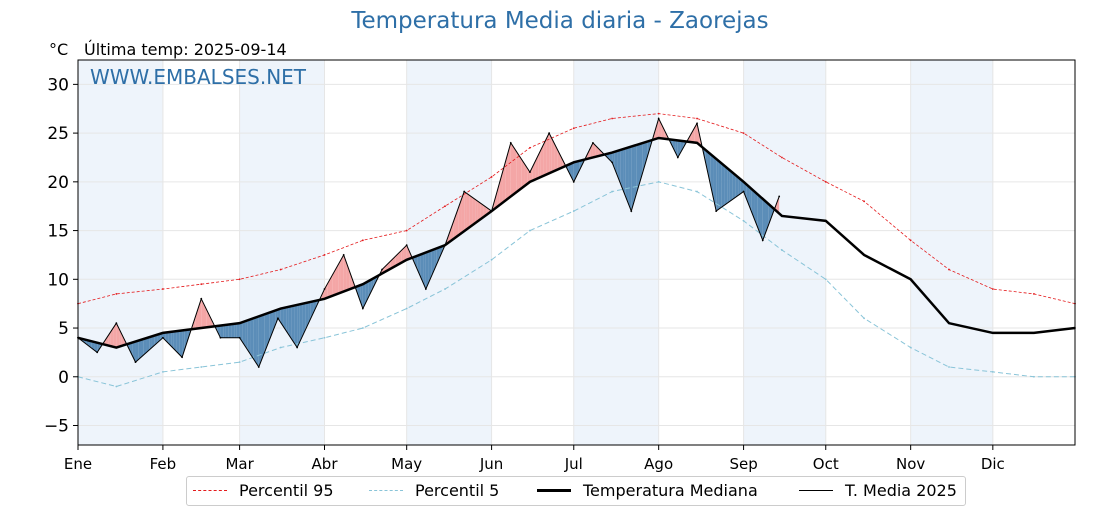 Image resolution: width=1120 pixels, height=506 pixels. I want to click on legend-label-p5: Percentil 5, so click(457, 490).